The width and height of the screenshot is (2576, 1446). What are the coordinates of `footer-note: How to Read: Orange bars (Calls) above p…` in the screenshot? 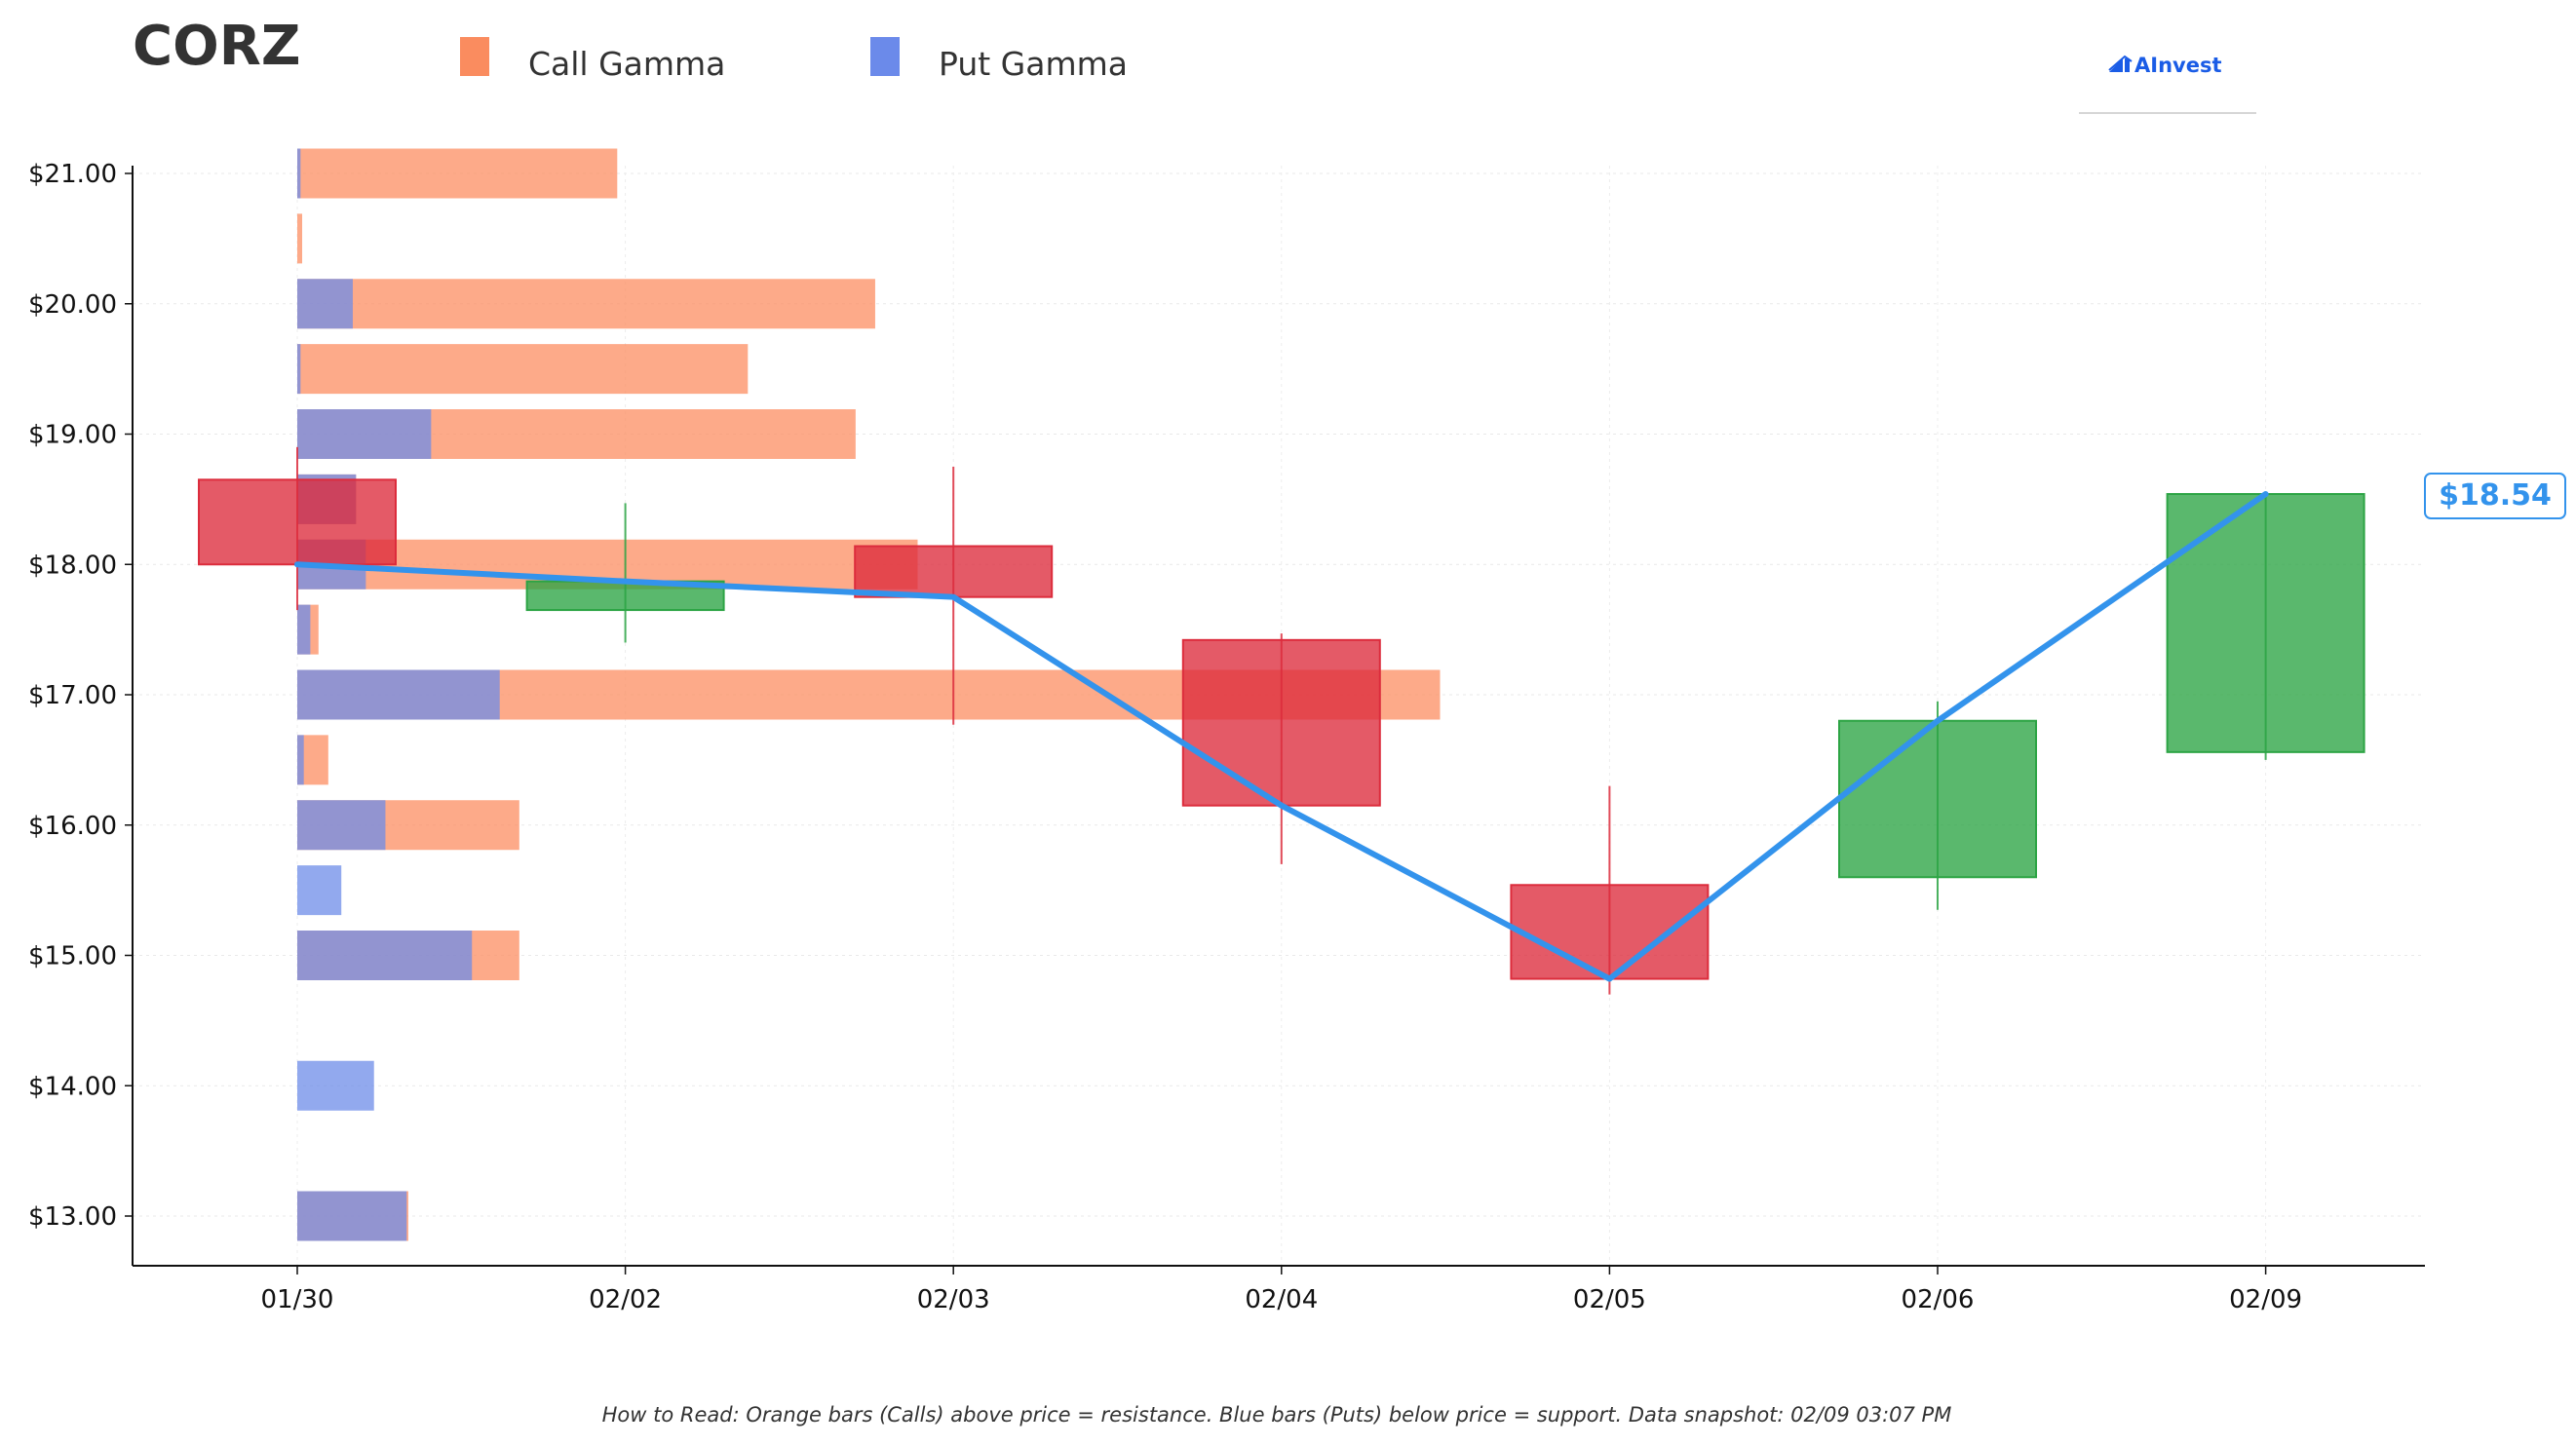 It's located at (1277, 1415).